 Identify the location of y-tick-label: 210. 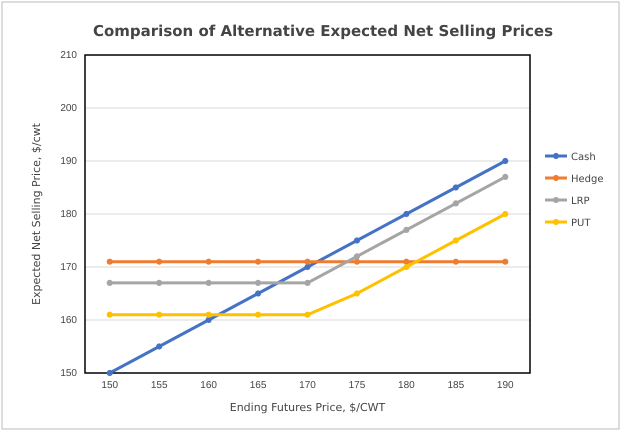
(69, 56).